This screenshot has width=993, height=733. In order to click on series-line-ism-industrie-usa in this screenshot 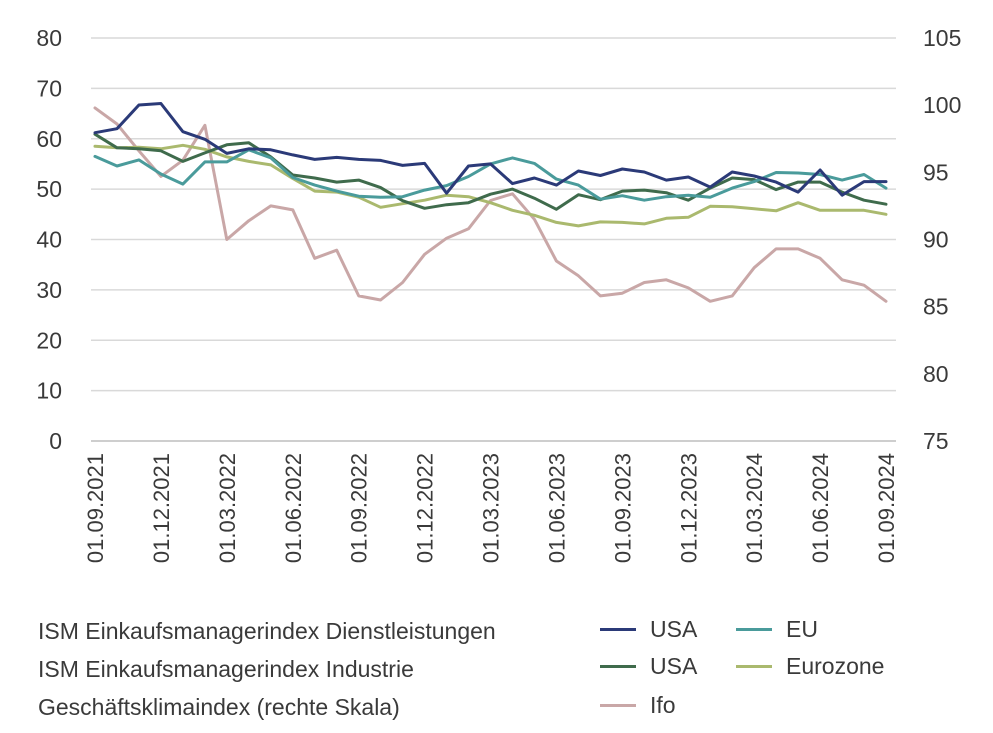, I will do `click(490, 171)`.